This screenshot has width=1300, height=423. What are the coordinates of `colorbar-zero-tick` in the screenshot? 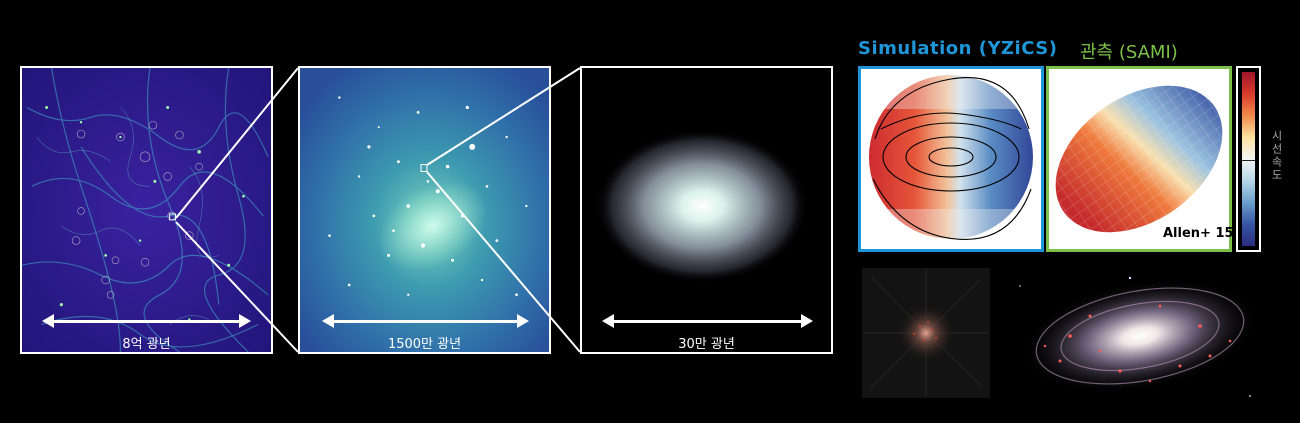 It's located at (1248, 160).